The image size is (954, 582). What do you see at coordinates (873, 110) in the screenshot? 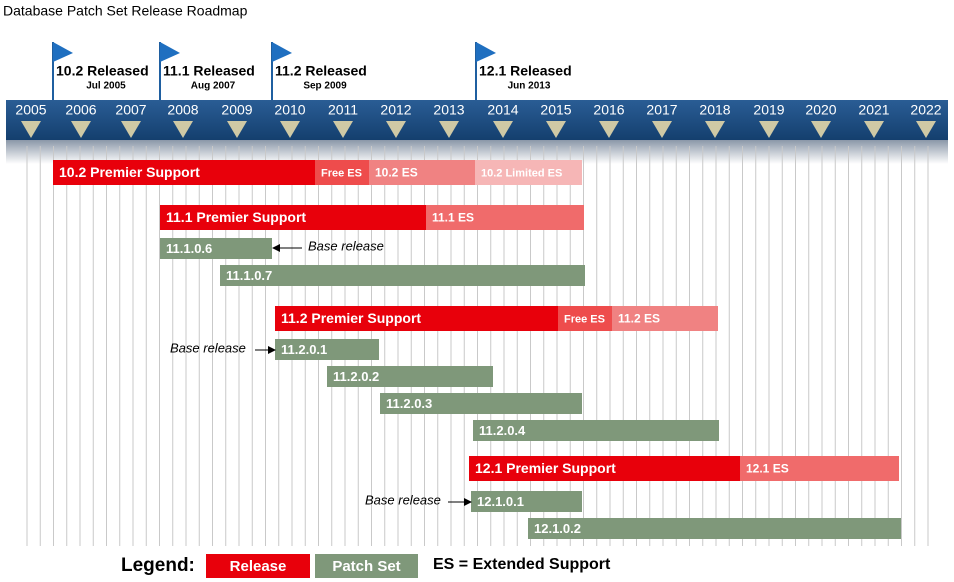
I see `year-label: 2021` at bounding box center [873, 110].